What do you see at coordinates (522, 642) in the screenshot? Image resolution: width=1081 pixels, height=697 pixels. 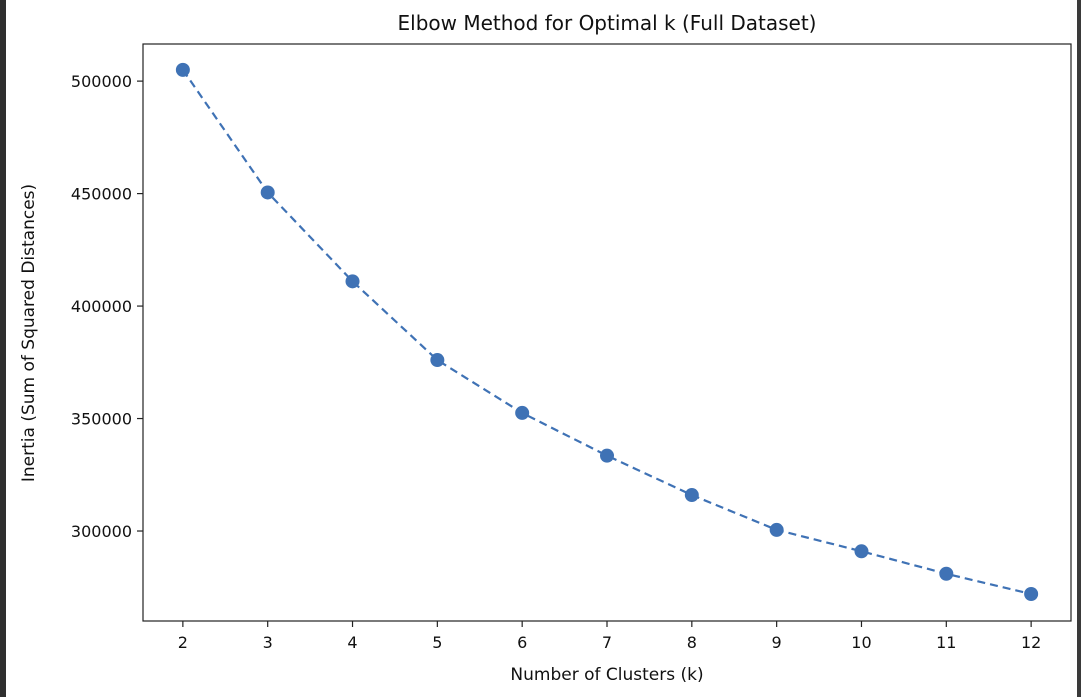 I see `x-tick-label: 6` at bounding box center [522, 642].